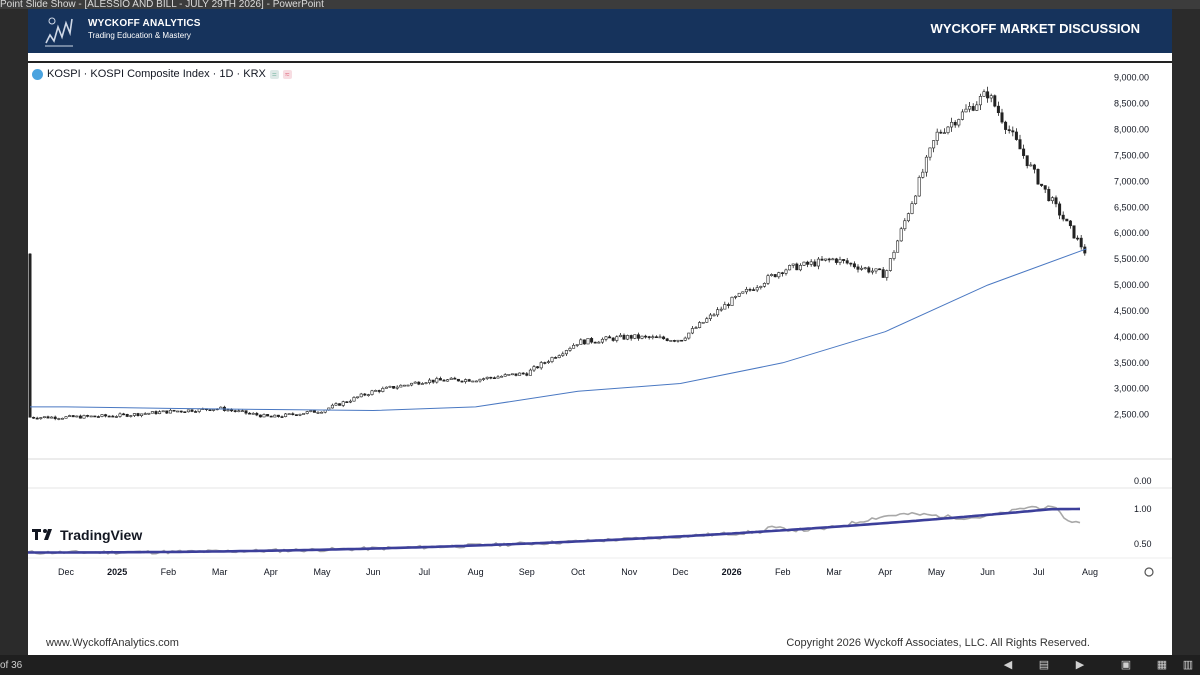 The height and width of the screenshot is (675, 1200). What do you see at coordinates (1080, 665) in the screenshot?
I see `next-slide-icon: ▶` at bounding box center [1080, 665].